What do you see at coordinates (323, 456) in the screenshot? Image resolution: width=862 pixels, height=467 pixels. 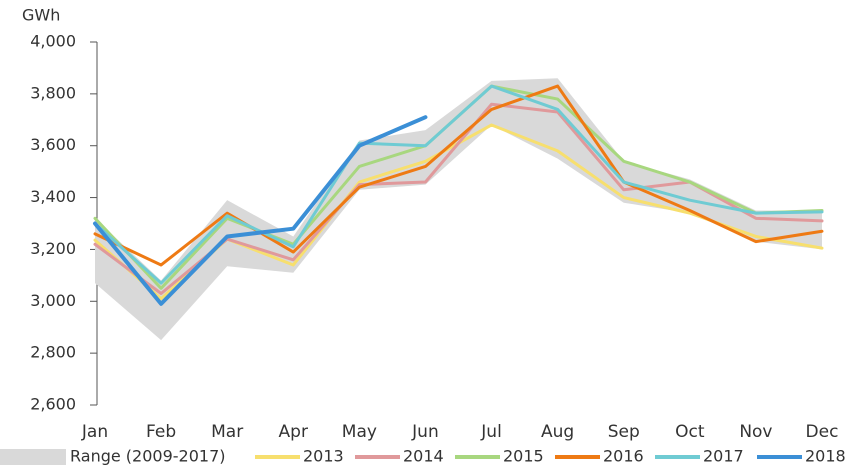 I see `legend-label: 2013` at bounding box center [323, 456].